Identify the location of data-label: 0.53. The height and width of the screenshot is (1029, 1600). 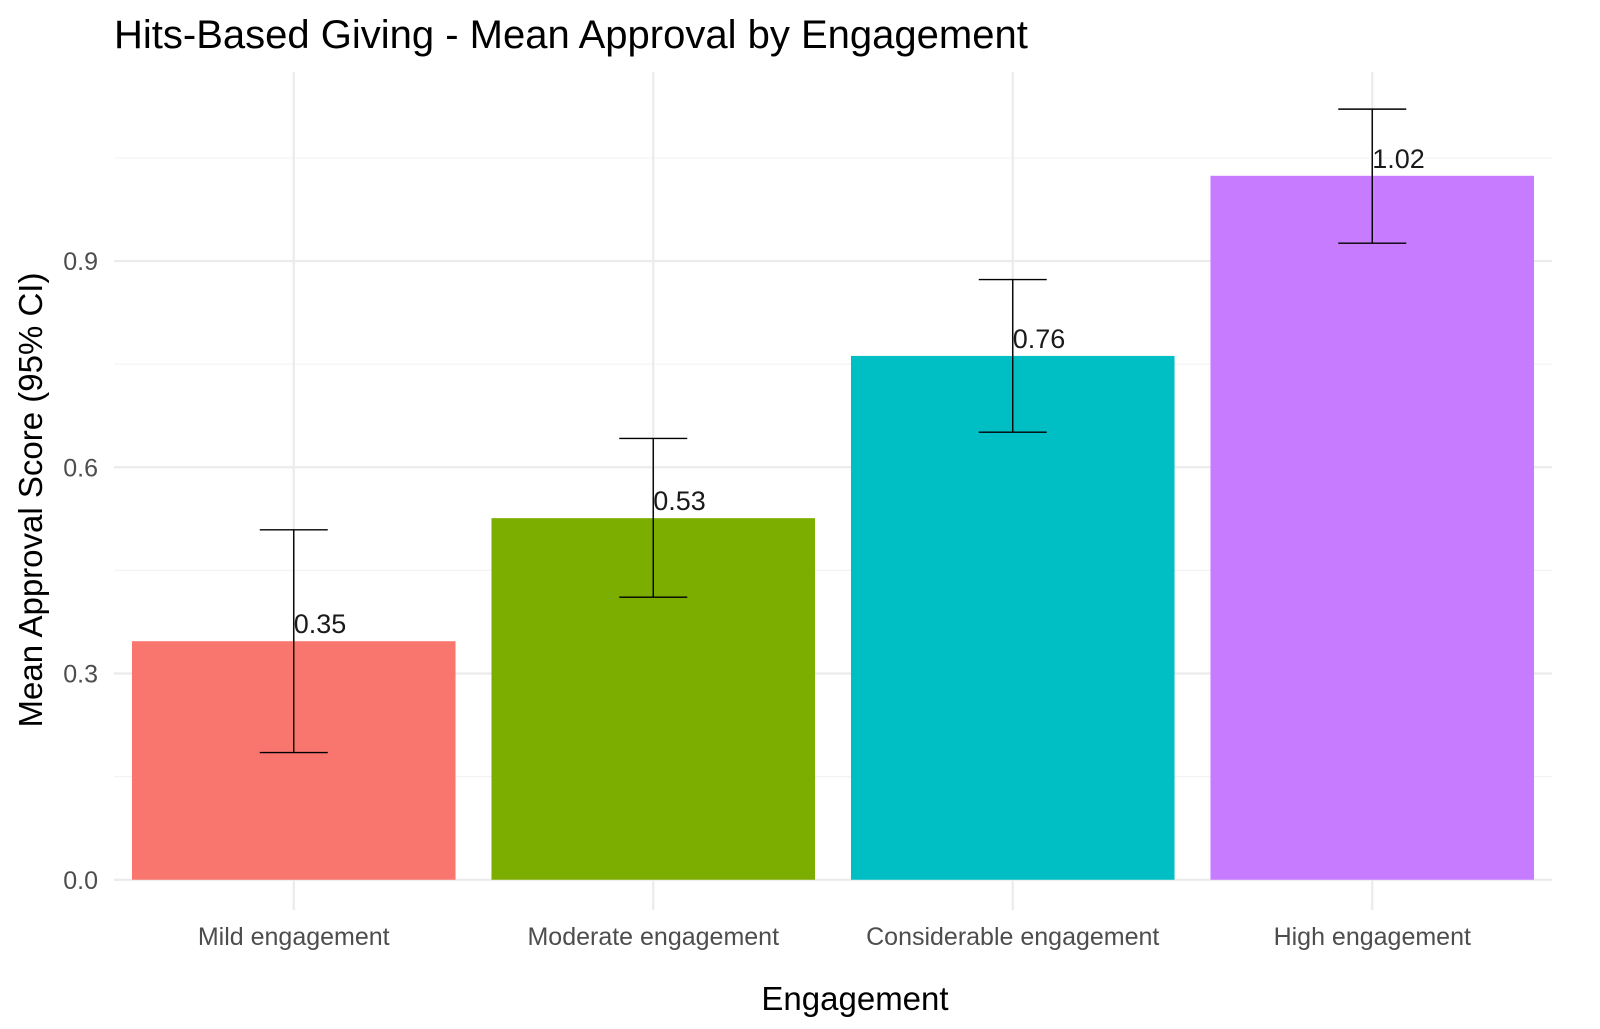
(679, 501).